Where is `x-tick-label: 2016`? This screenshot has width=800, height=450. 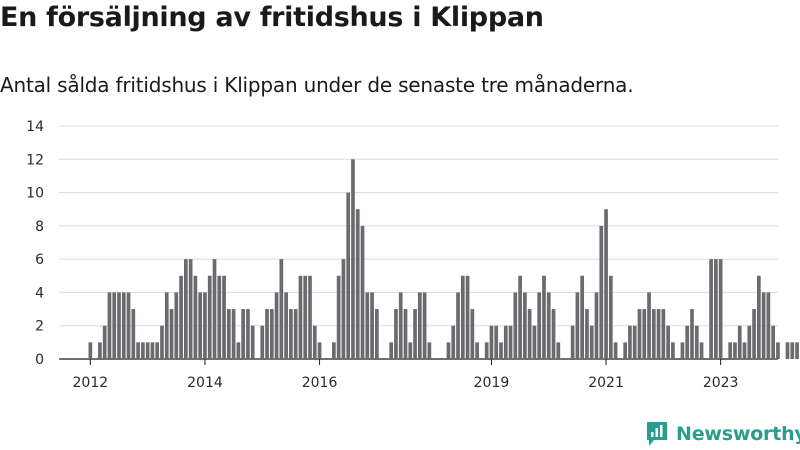 x-tick-label: 2016 is located at coordinates (320, 383).